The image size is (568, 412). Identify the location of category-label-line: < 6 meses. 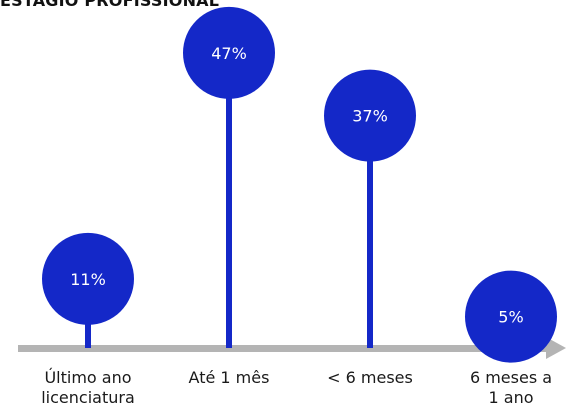
(370, 377).